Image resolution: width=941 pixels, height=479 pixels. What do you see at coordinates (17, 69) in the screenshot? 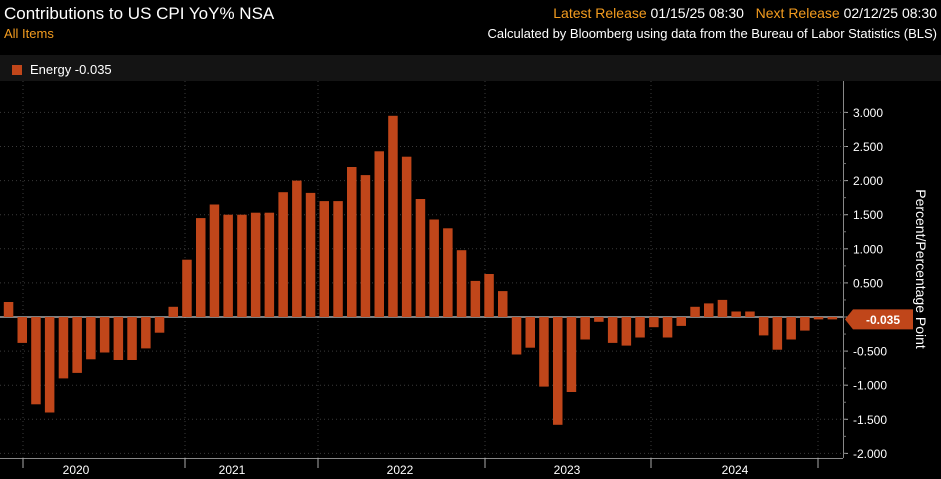
I see `legend-swatch` at bounding box center [17, 69].